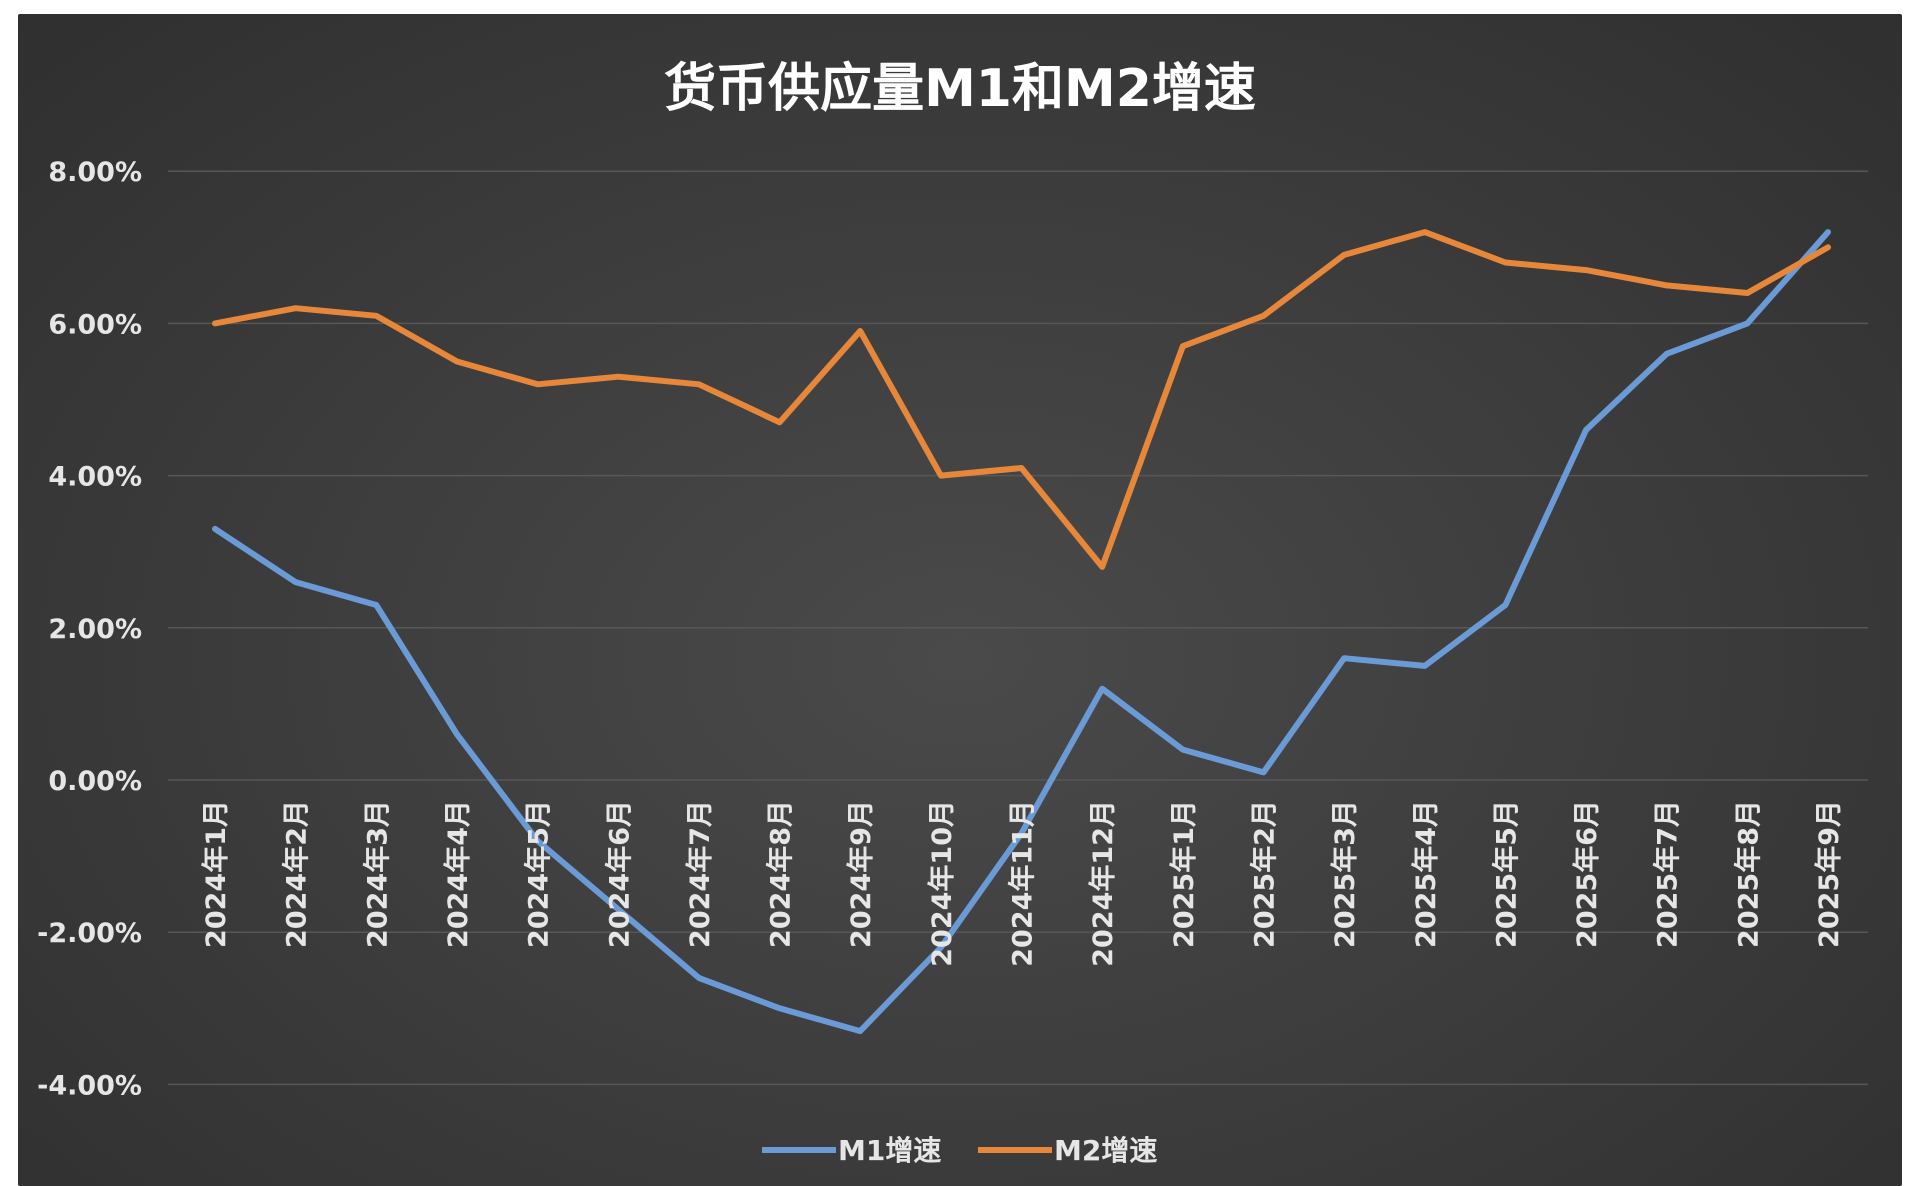 The image size is (1920, 1186). I want to click on y-axis-ticks: 8.00% 6.00% 4.00% 2.00% 0.00% -2.00% -4.00%, so click(89, 629).